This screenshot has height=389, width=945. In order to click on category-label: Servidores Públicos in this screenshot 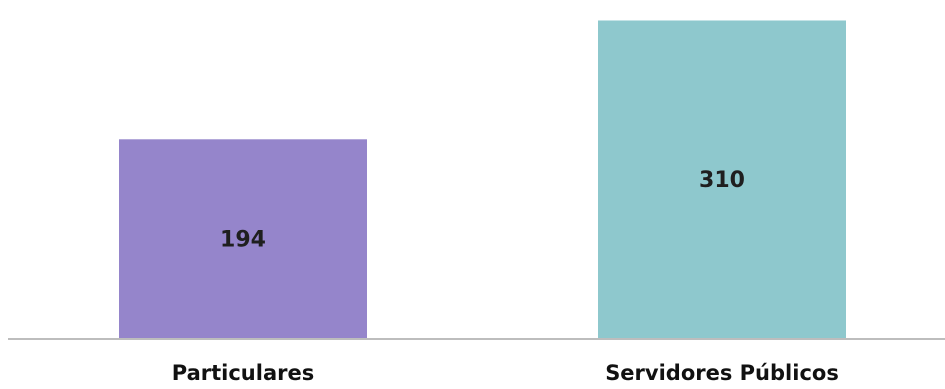, I will do `click(722, 373)`.